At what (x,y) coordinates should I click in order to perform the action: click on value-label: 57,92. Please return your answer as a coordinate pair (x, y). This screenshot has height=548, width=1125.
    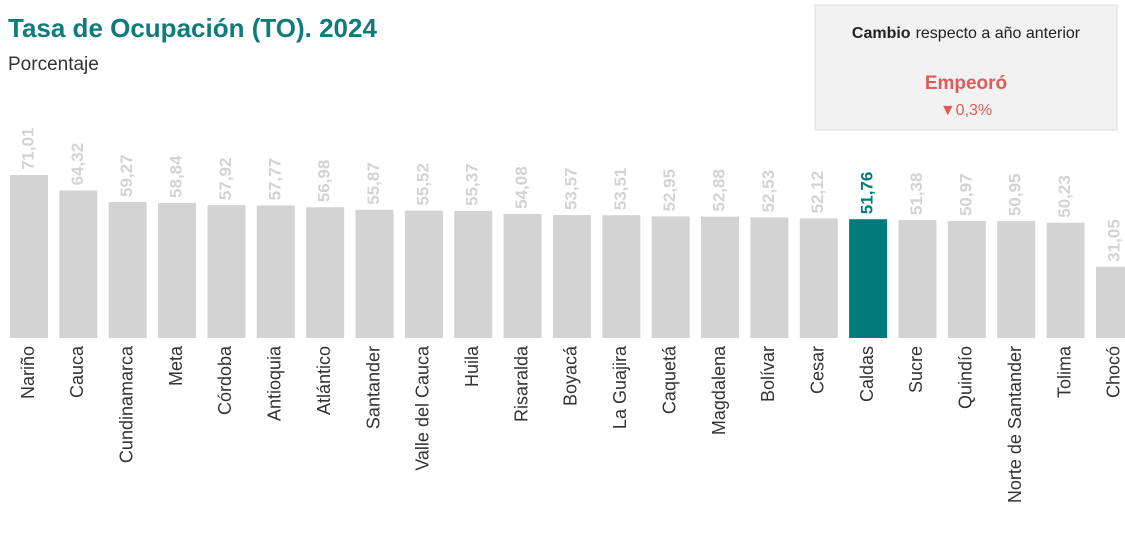
    Looking at the image, I should click on (225, 179).